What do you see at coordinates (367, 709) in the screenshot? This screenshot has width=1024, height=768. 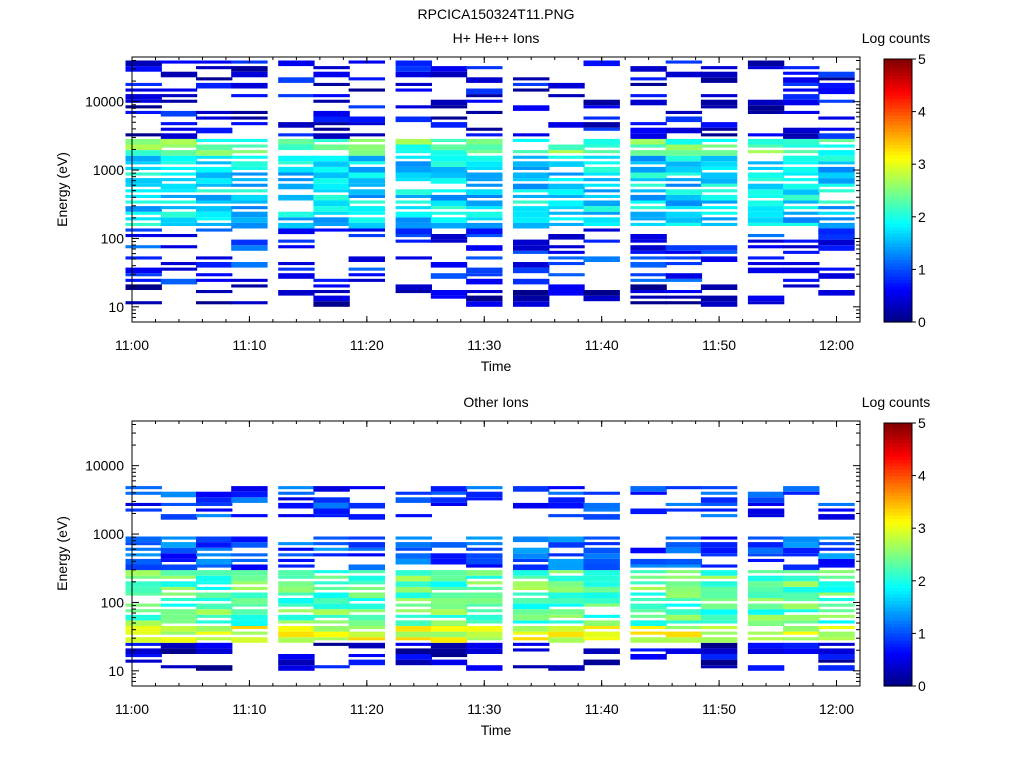 I see `x-tick-label: 11:20` at bounding box center [367, 709].